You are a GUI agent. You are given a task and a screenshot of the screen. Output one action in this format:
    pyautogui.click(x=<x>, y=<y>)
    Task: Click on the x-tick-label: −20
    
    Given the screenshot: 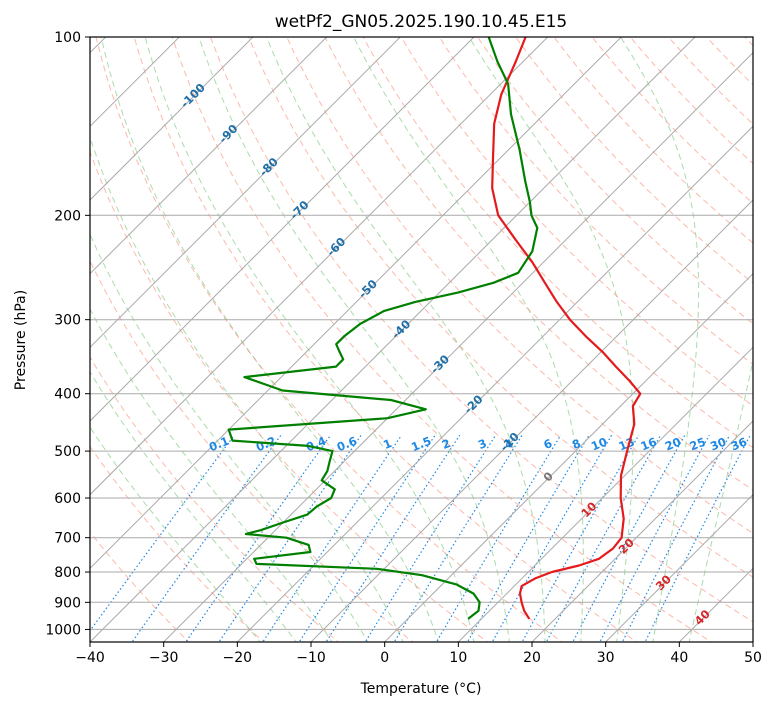 What is the action you would take?
    pyautogui.click(x=238, y=658)
    